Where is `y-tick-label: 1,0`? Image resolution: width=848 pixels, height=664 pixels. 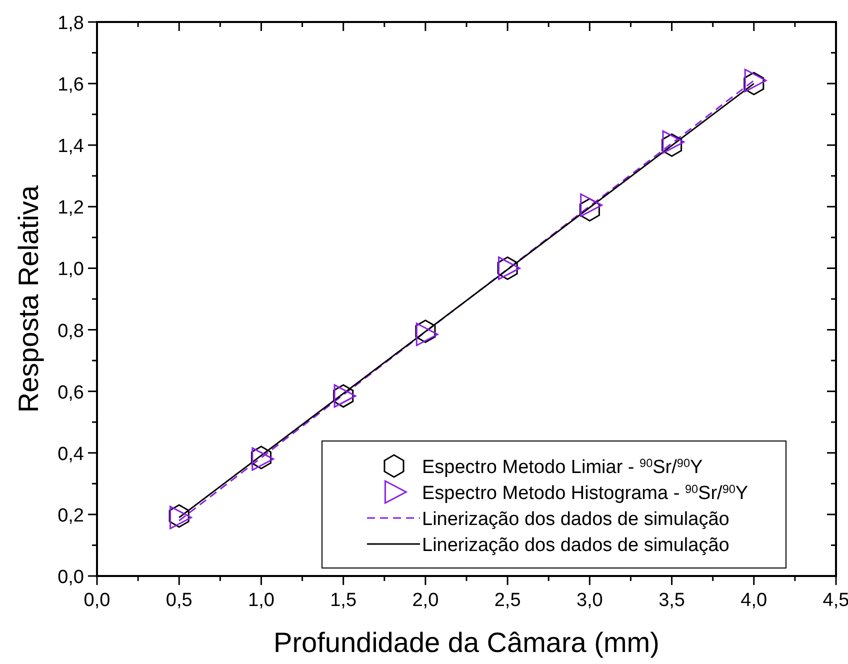
y-tick-label: 1,0 is located at coordinates (71, 269).